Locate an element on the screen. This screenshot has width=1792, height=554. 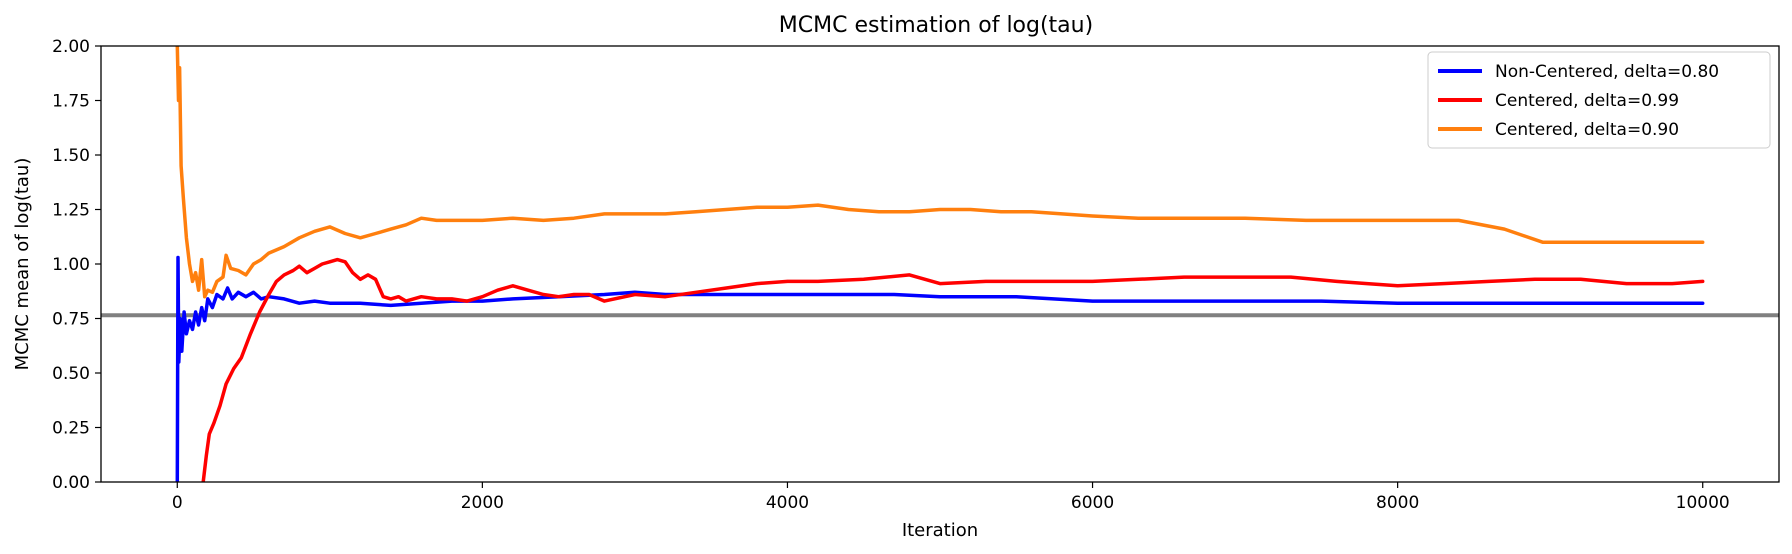
y-tick-label: 1.50 is located at coordinates (71, 156).